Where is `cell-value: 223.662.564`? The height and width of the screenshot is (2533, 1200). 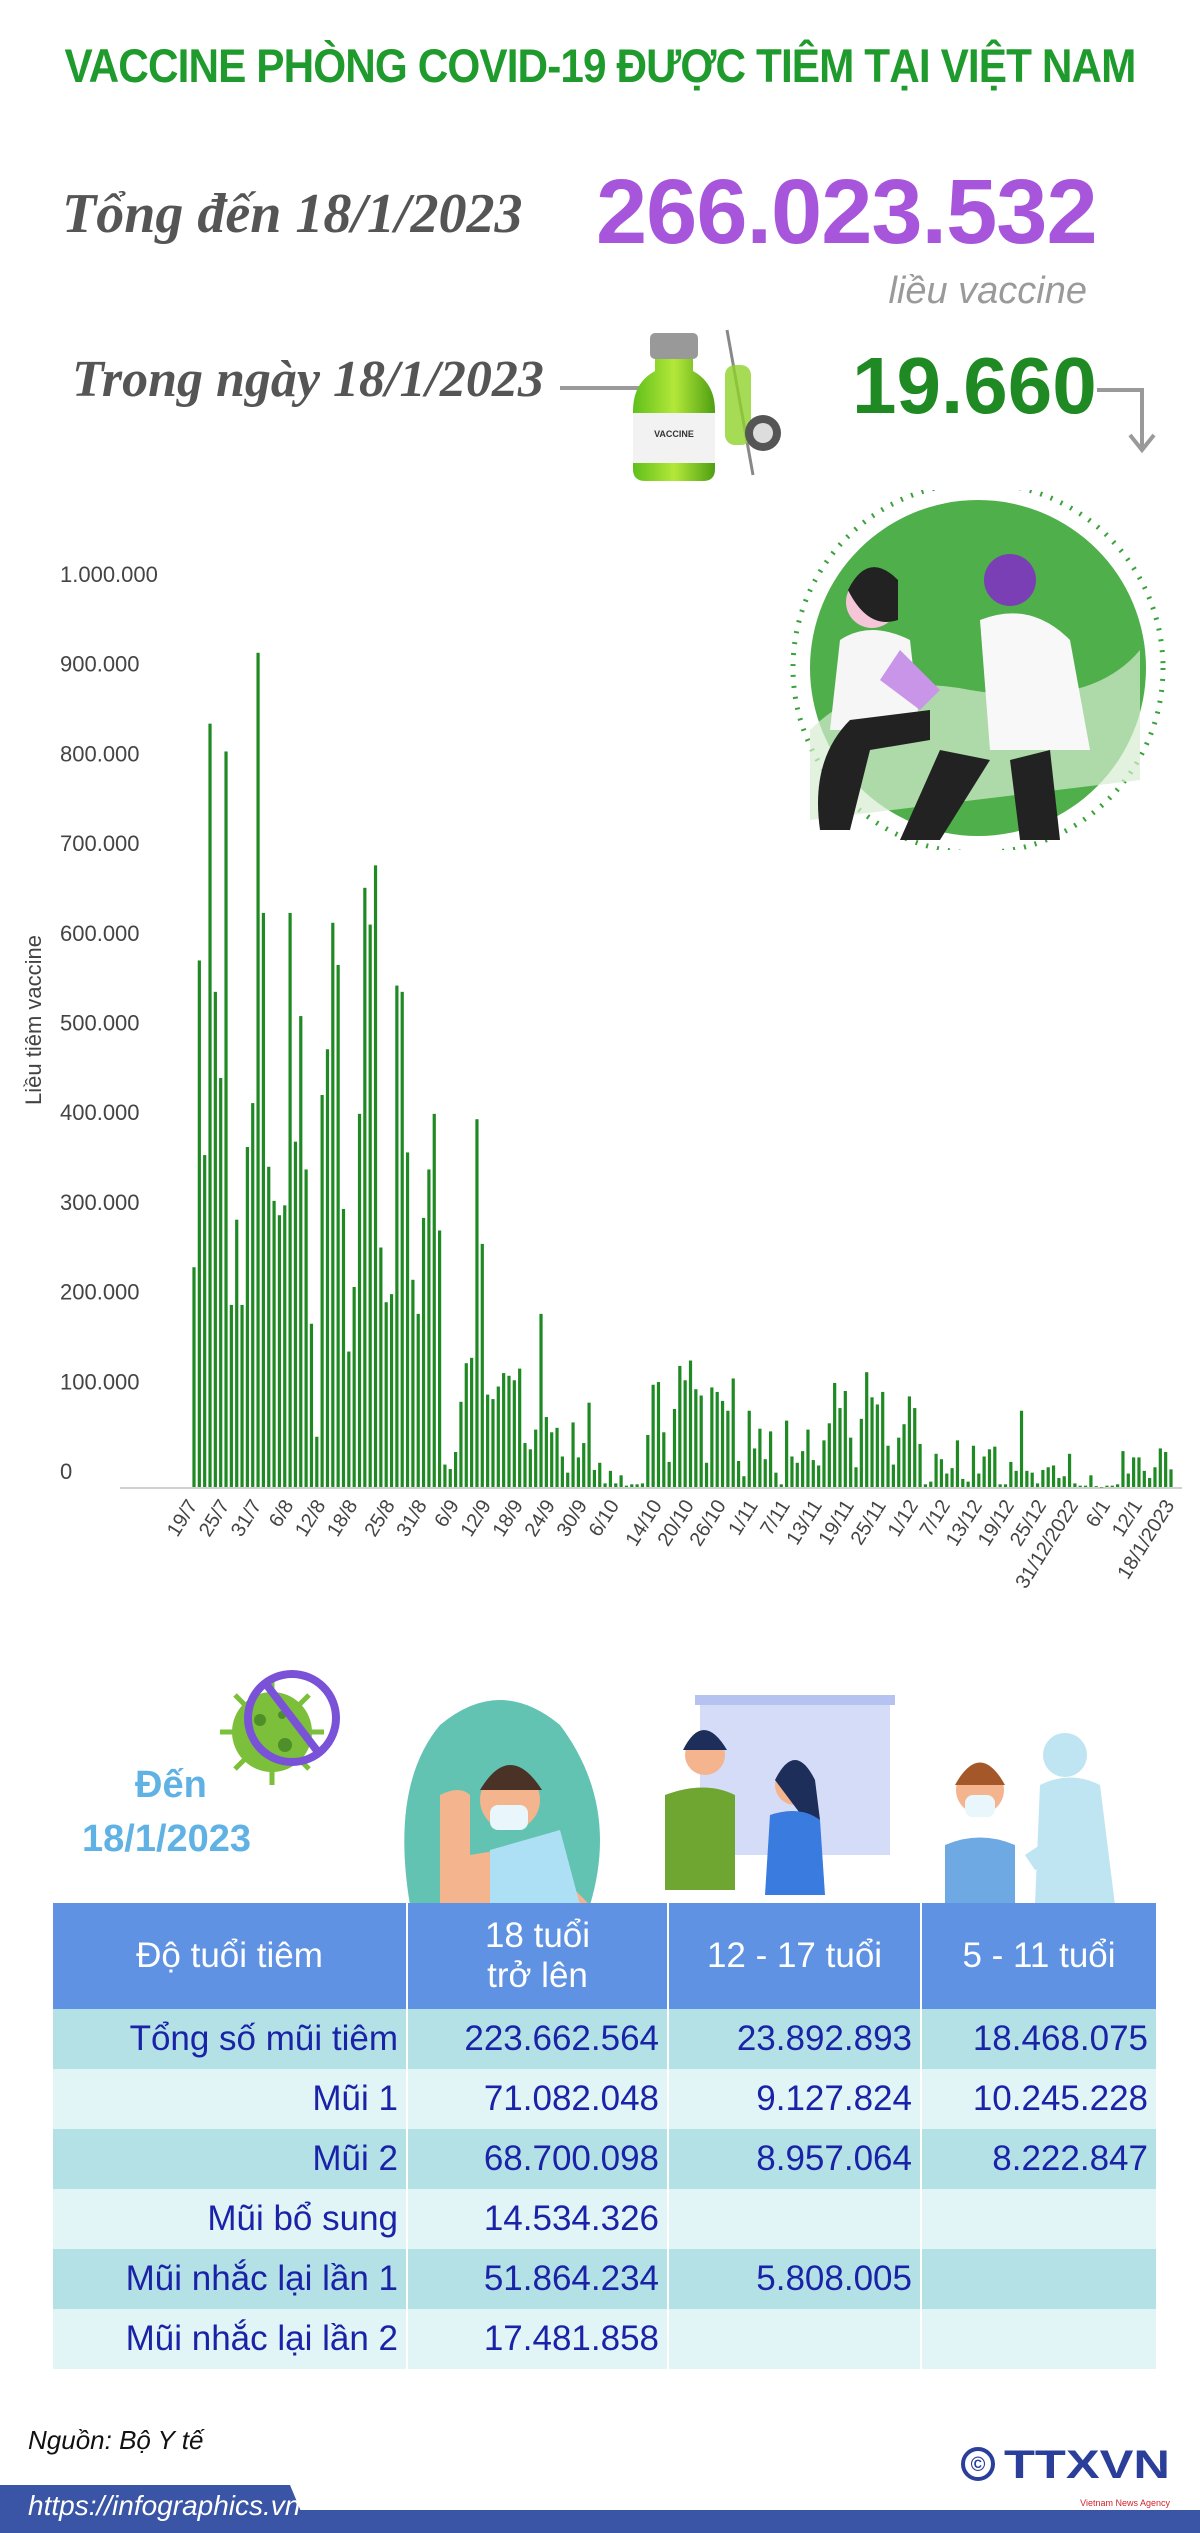 cell-value: 223.662.564 is located at coordinates (538, 2039).